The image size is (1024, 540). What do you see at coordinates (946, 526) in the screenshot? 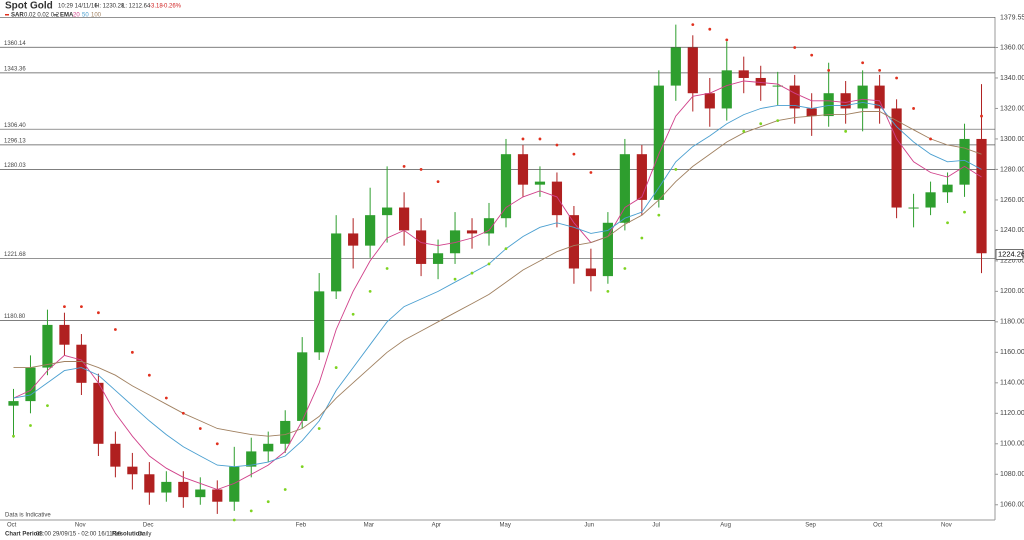
I see `x-tick-label: Nov` at bounding box center [946, 526].